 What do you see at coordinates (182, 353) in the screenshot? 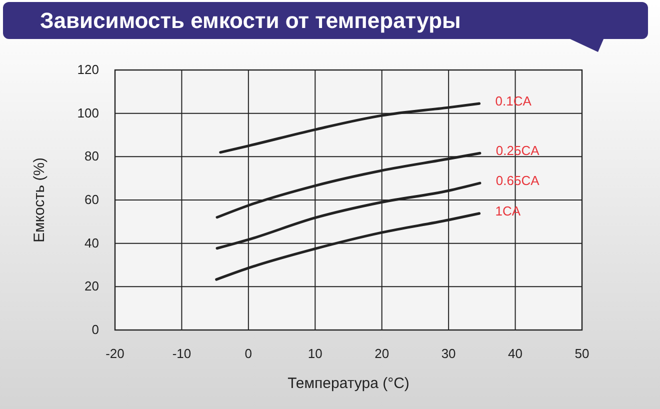
I see `x-tick-label: -10` at bounding box center [182, 353].